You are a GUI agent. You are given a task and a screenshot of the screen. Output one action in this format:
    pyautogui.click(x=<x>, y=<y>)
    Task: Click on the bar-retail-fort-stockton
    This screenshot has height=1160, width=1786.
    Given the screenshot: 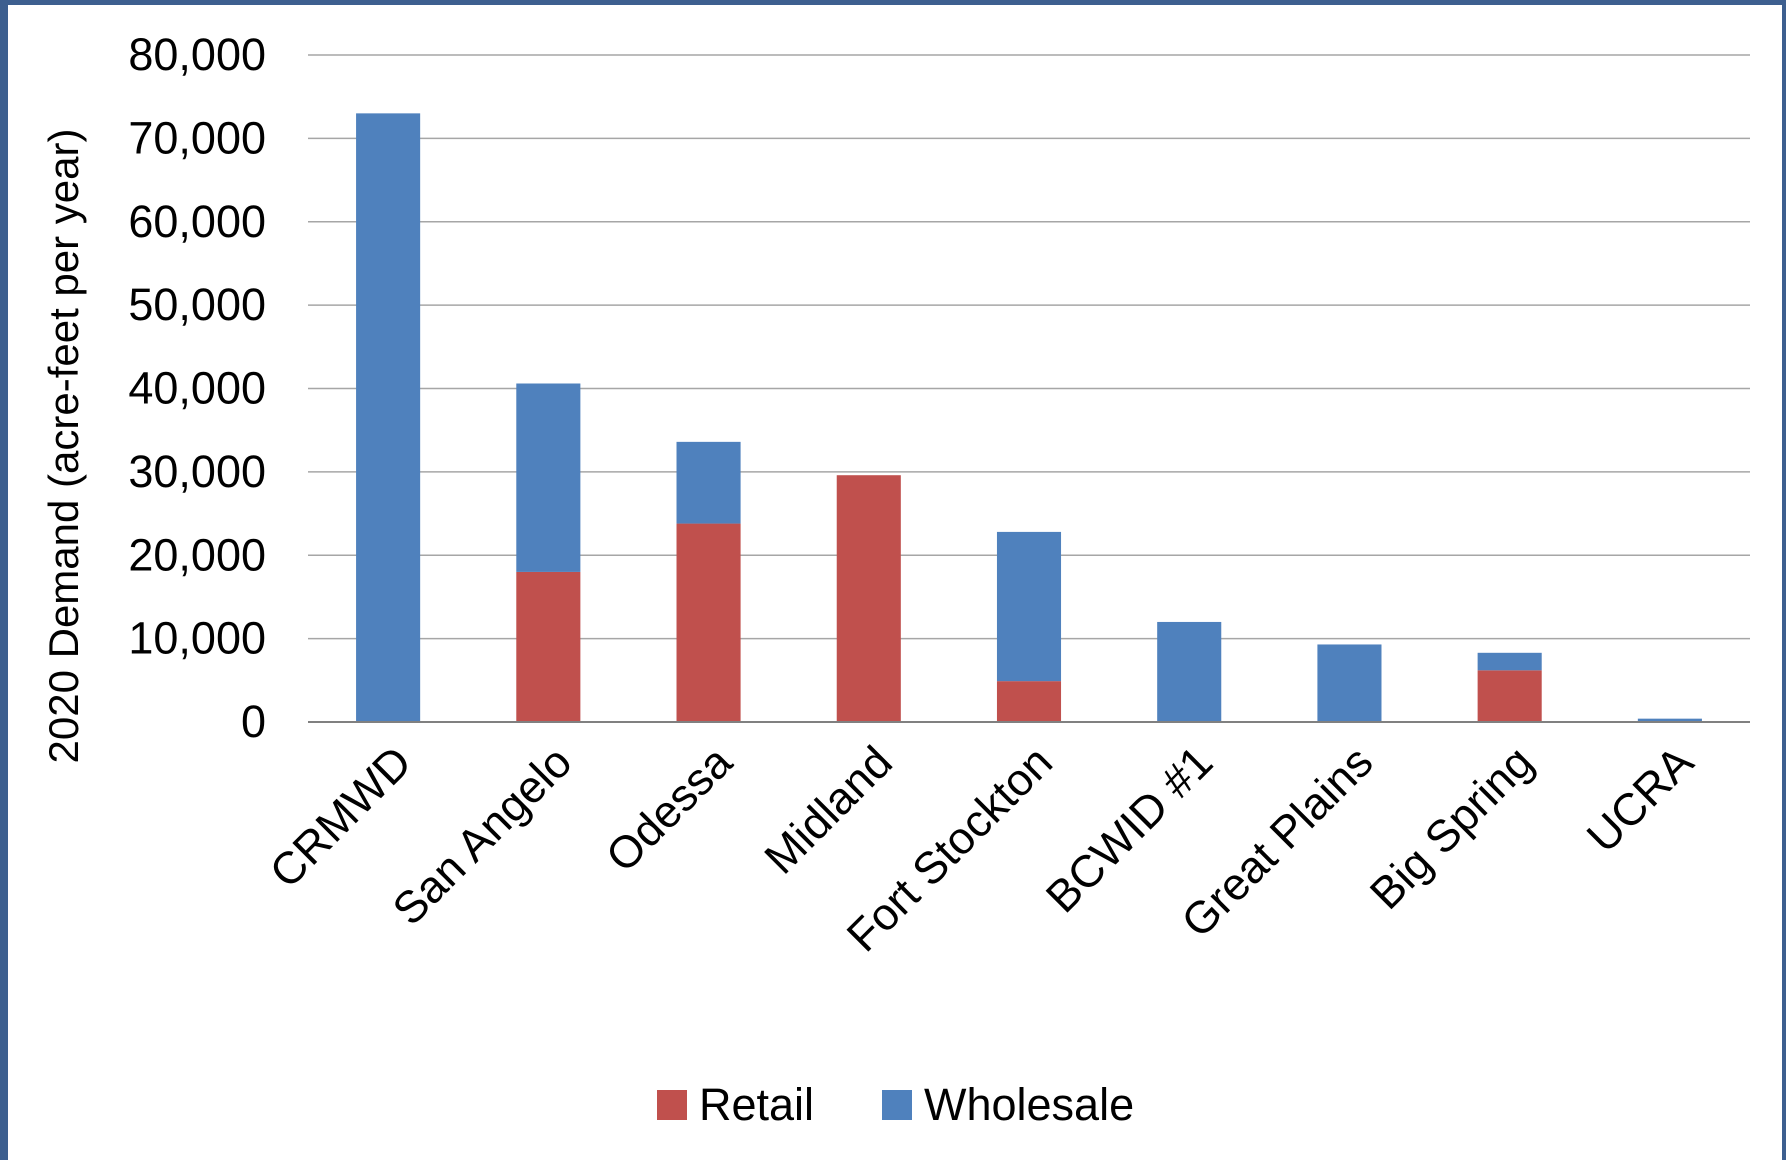 What is the action you would take?
    pyautogui.click(x=1029, y=701)
    